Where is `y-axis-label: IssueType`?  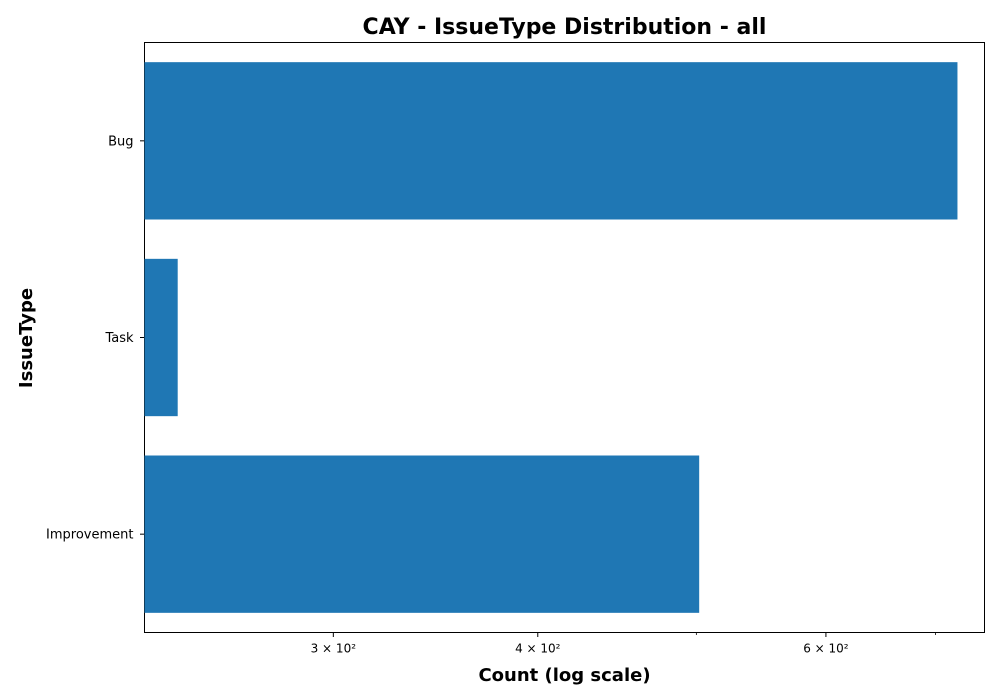 y-axis-label: IssueType is located at coordinates (26, 338).